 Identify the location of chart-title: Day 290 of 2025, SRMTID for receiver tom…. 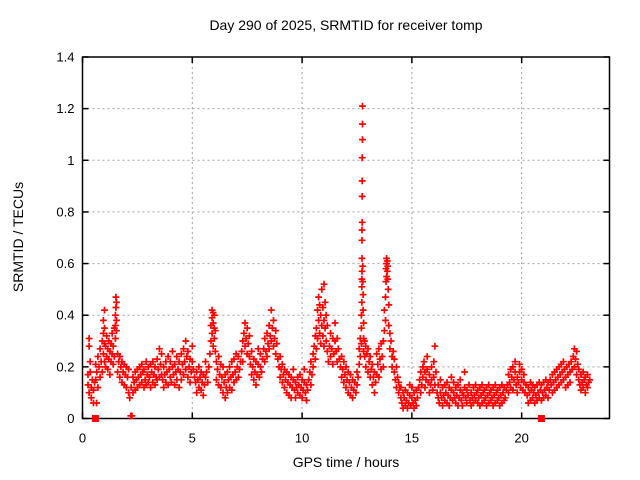
(346, 25).